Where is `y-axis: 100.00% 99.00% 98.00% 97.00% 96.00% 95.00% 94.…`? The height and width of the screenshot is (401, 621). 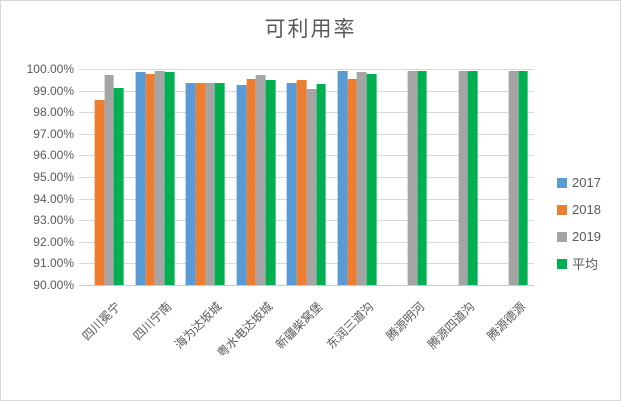 y-axis: 100.00% 99.00% 98.00% 97.00% 96.00% 95.00% 94.… is located at coordinates (42, 177).